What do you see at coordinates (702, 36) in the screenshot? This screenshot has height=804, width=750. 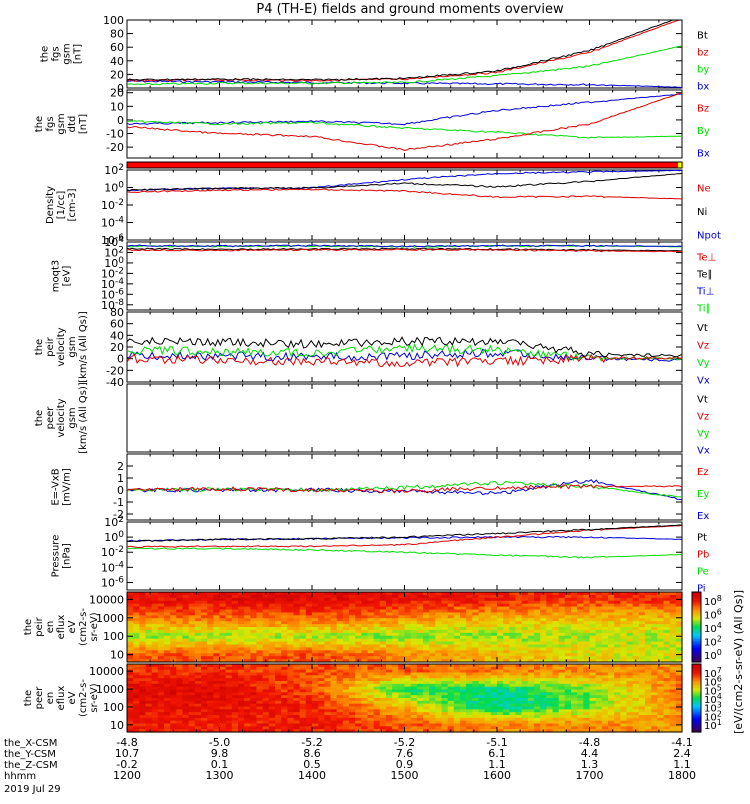 I see `legend-item: Bt` at bounding box center [702, 36].